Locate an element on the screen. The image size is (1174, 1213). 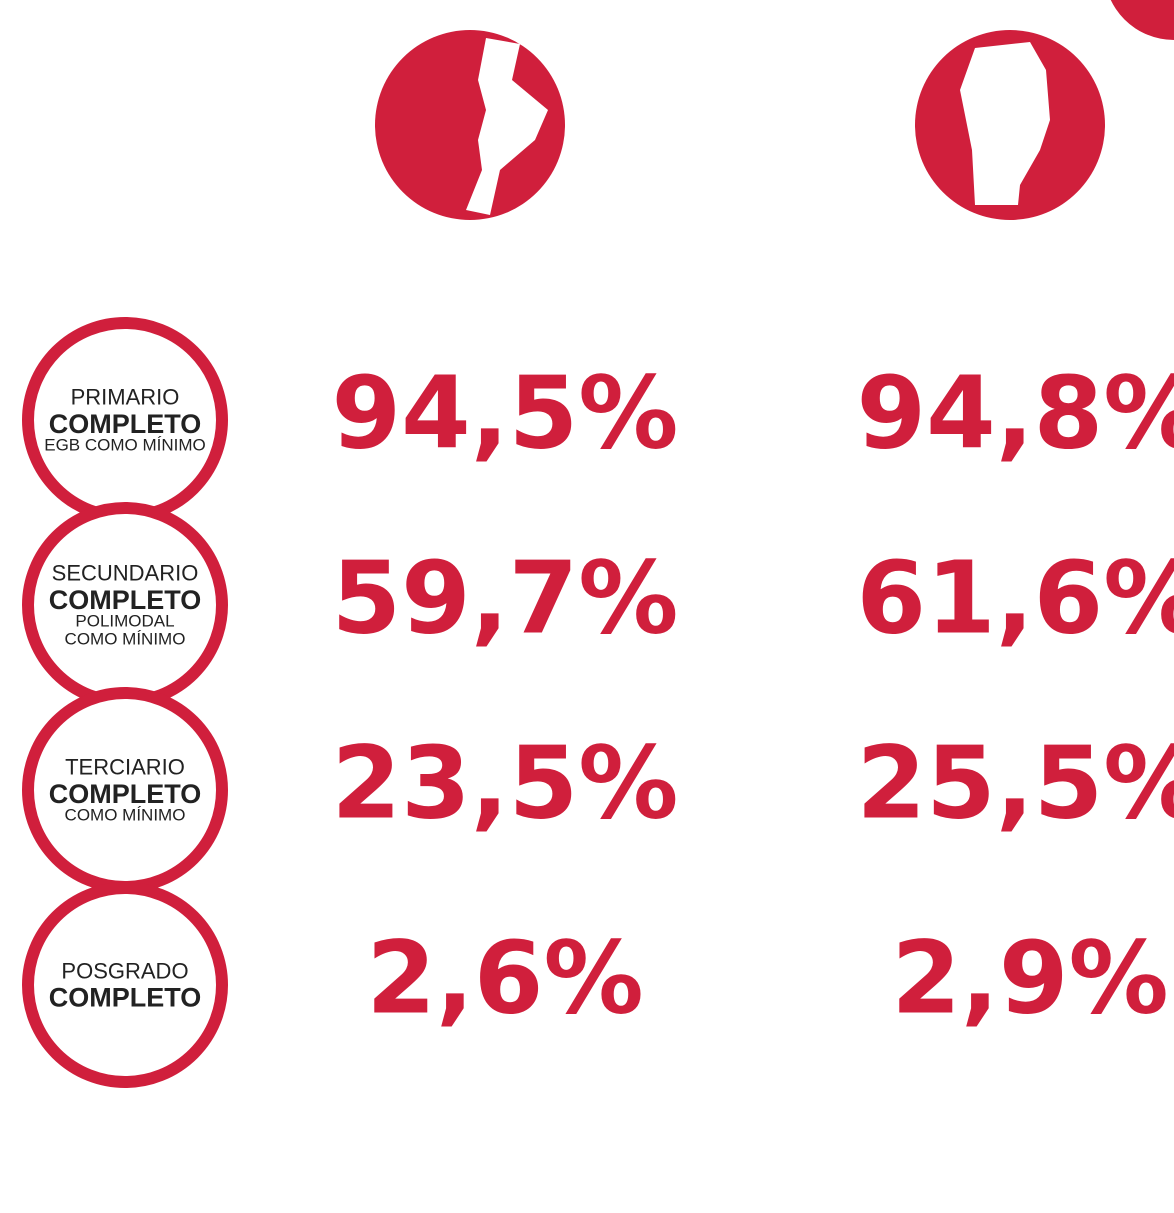
percentage: 94,5% is located at coordinates (505, 412).